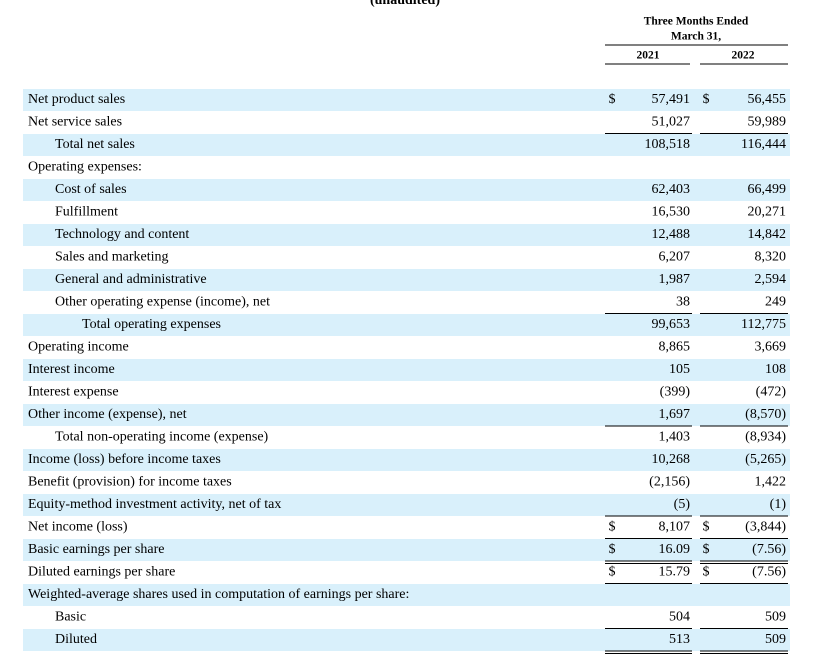  What do you see at coordinates (763, 324) in the screenshot?
I see `amount: 112,775` at bounding box center [763, 324].